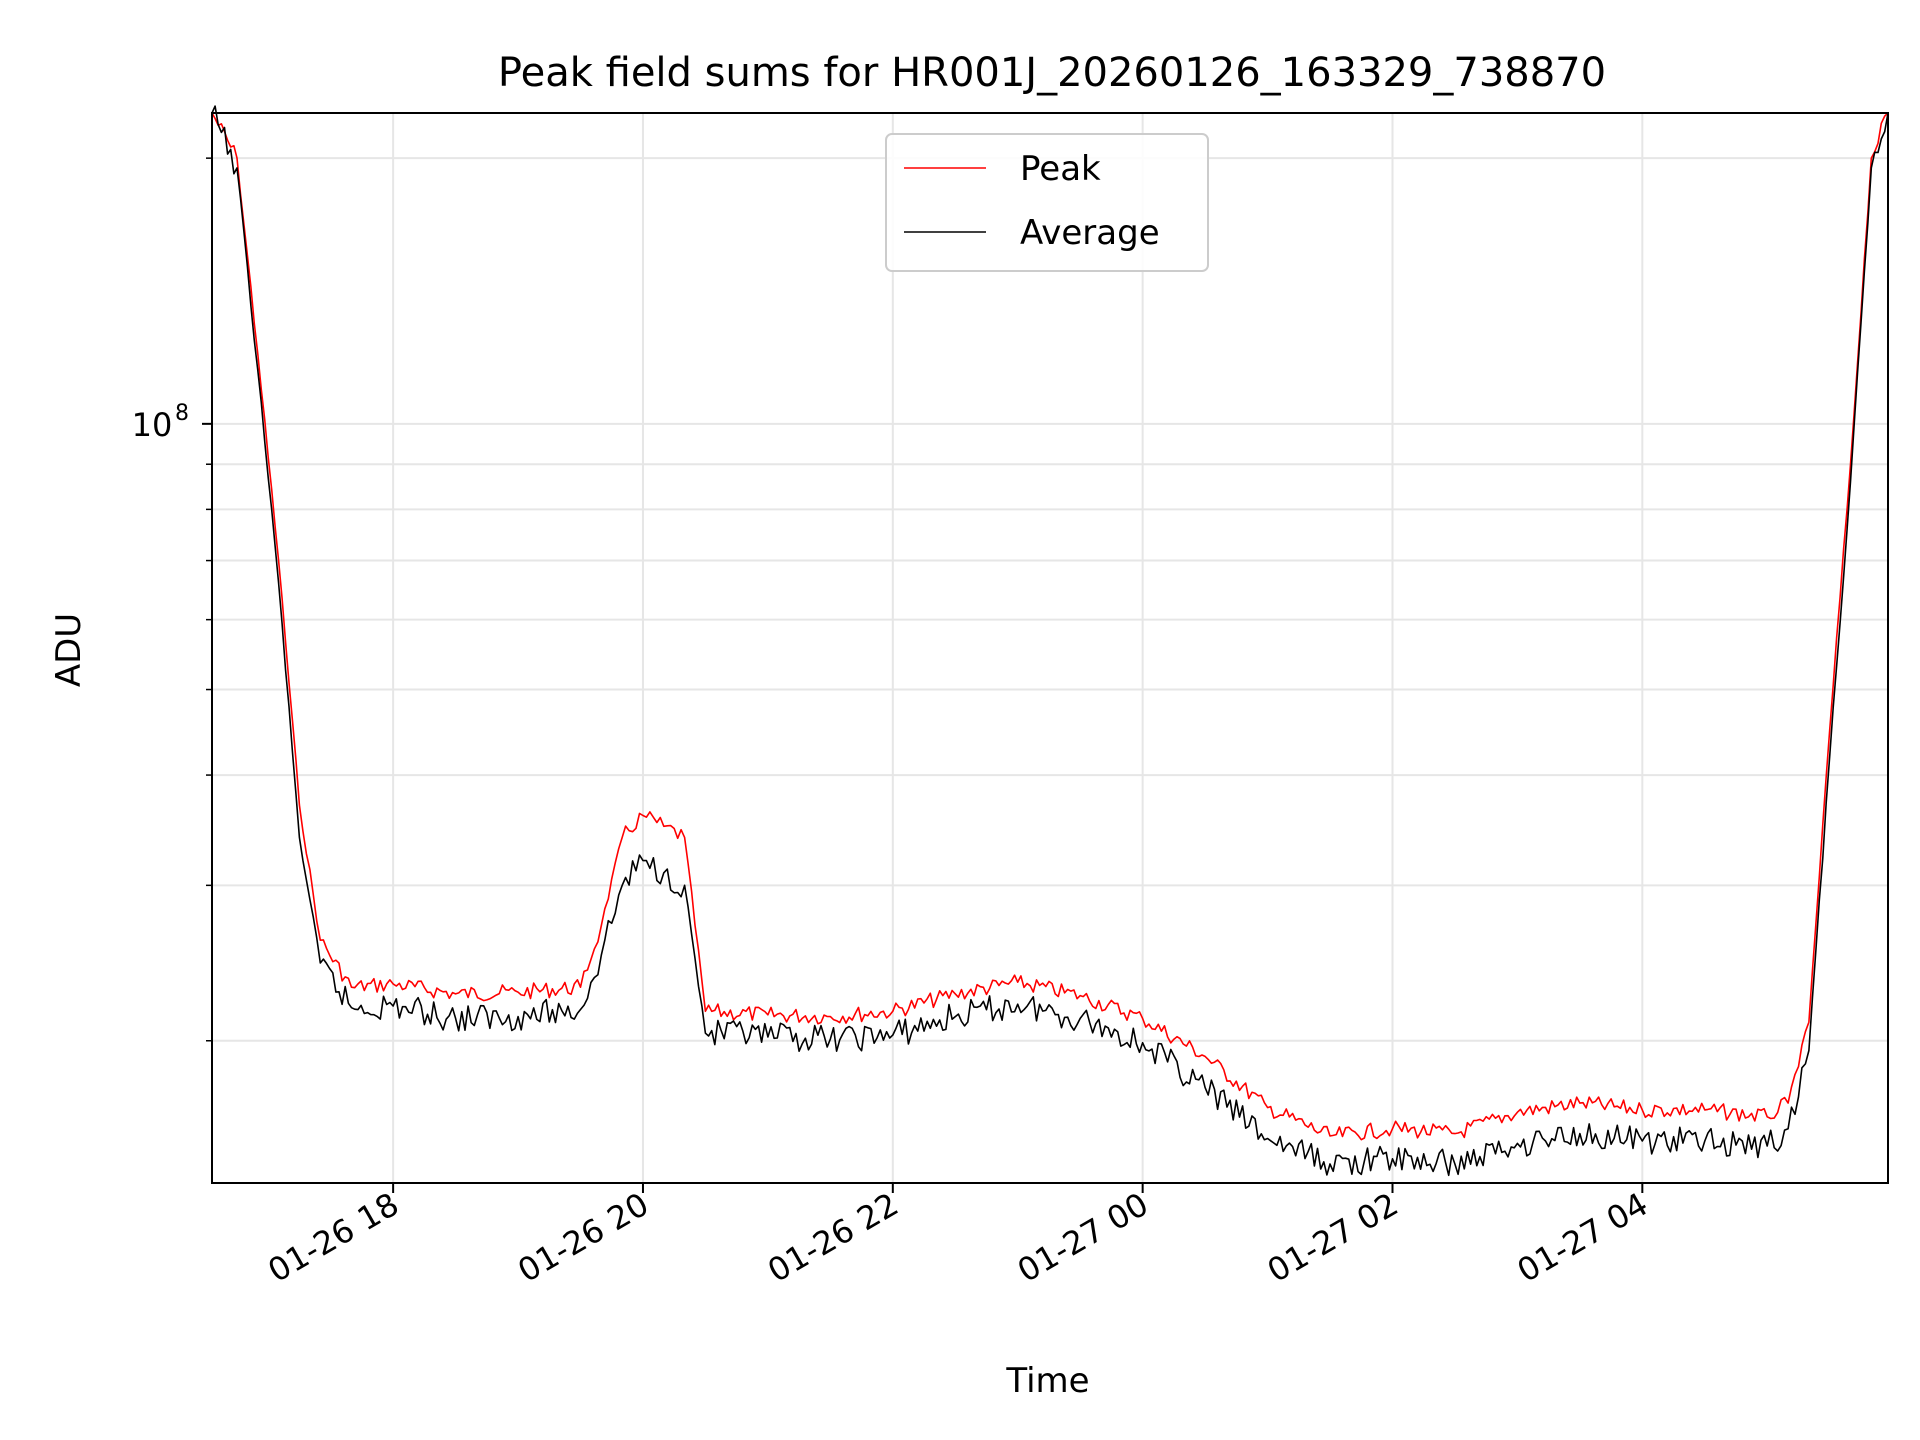 The image size is (1920, 1440). Describe the element at coordinates (1090, 233) in the screenshot. I see `legend-label-average: Average` at that location.